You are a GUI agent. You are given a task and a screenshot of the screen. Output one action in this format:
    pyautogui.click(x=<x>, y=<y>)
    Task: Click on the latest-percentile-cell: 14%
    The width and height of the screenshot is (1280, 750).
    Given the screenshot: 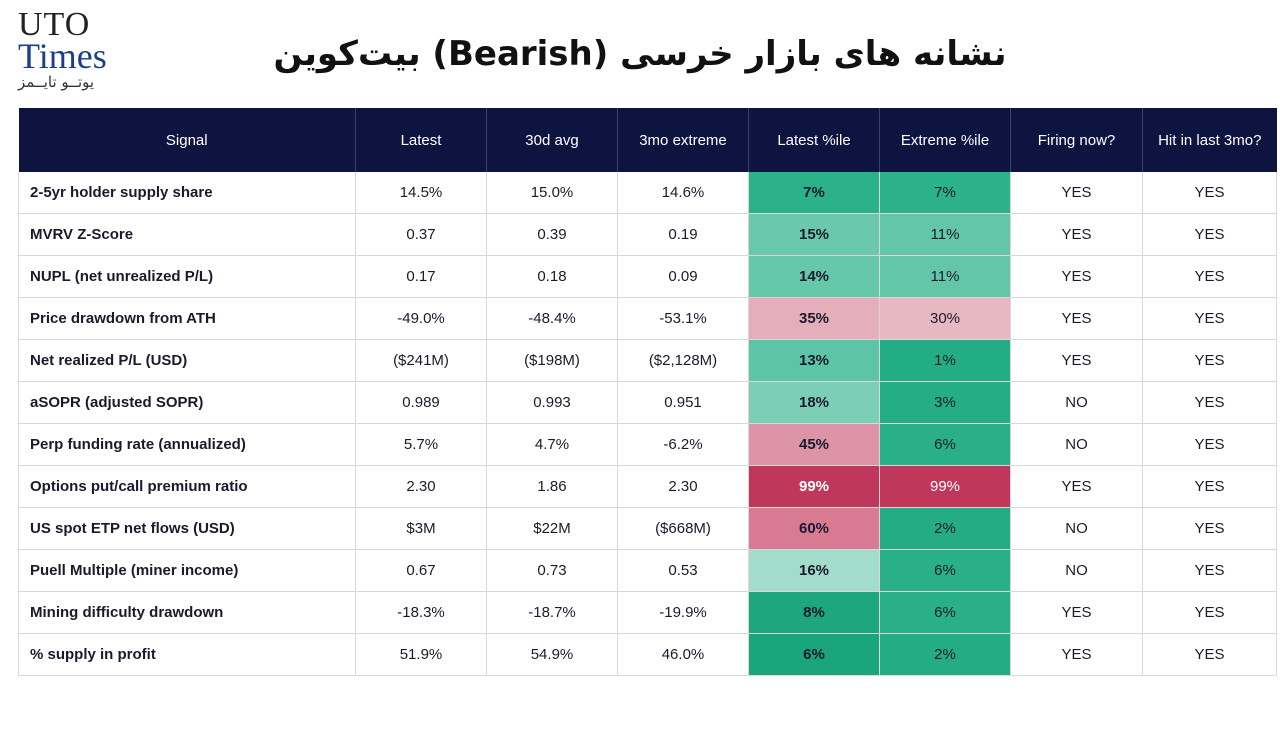 What is the action you would take?
    pyautogui.click(x=814, y=276)
    